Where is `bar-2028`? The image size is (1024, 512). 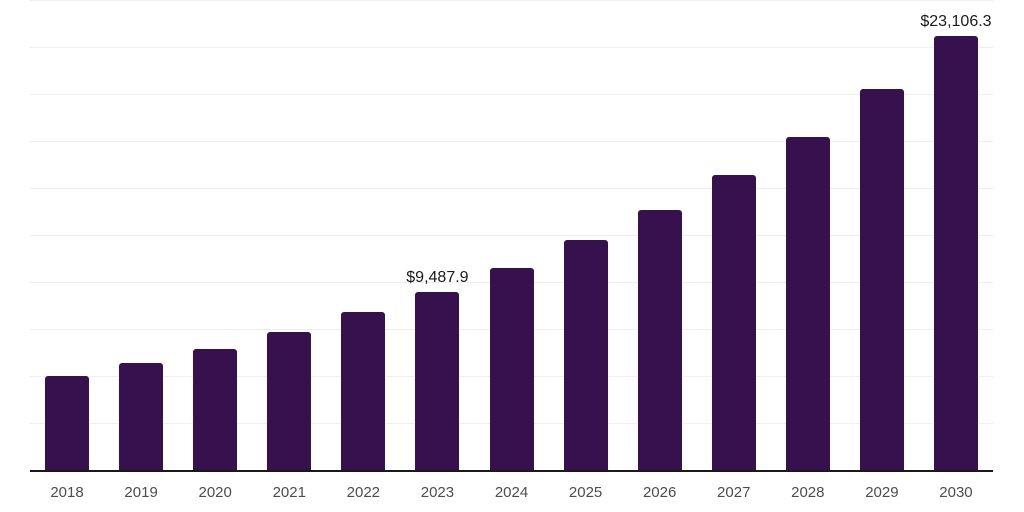 bar-2028 is located at coordinates (807, 303).